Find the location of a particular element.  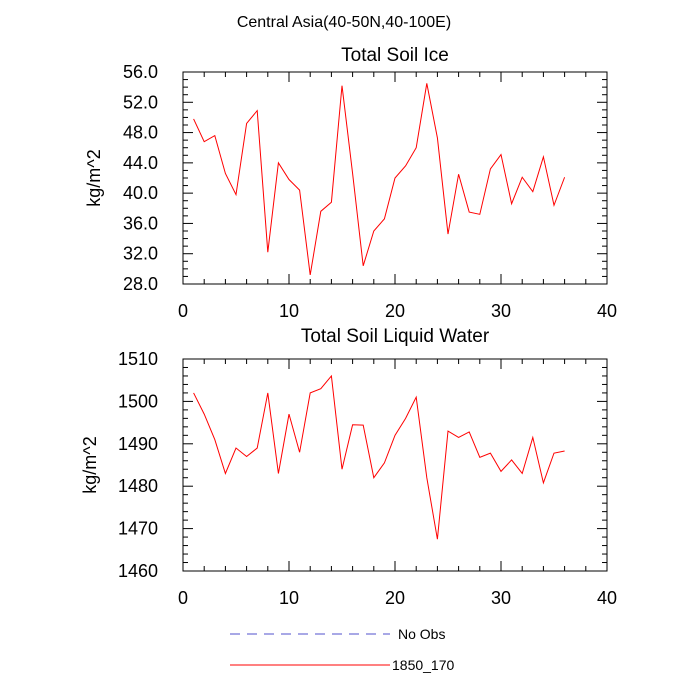

legend: No Obs 1850_170 is located at coordinates (342, 649).